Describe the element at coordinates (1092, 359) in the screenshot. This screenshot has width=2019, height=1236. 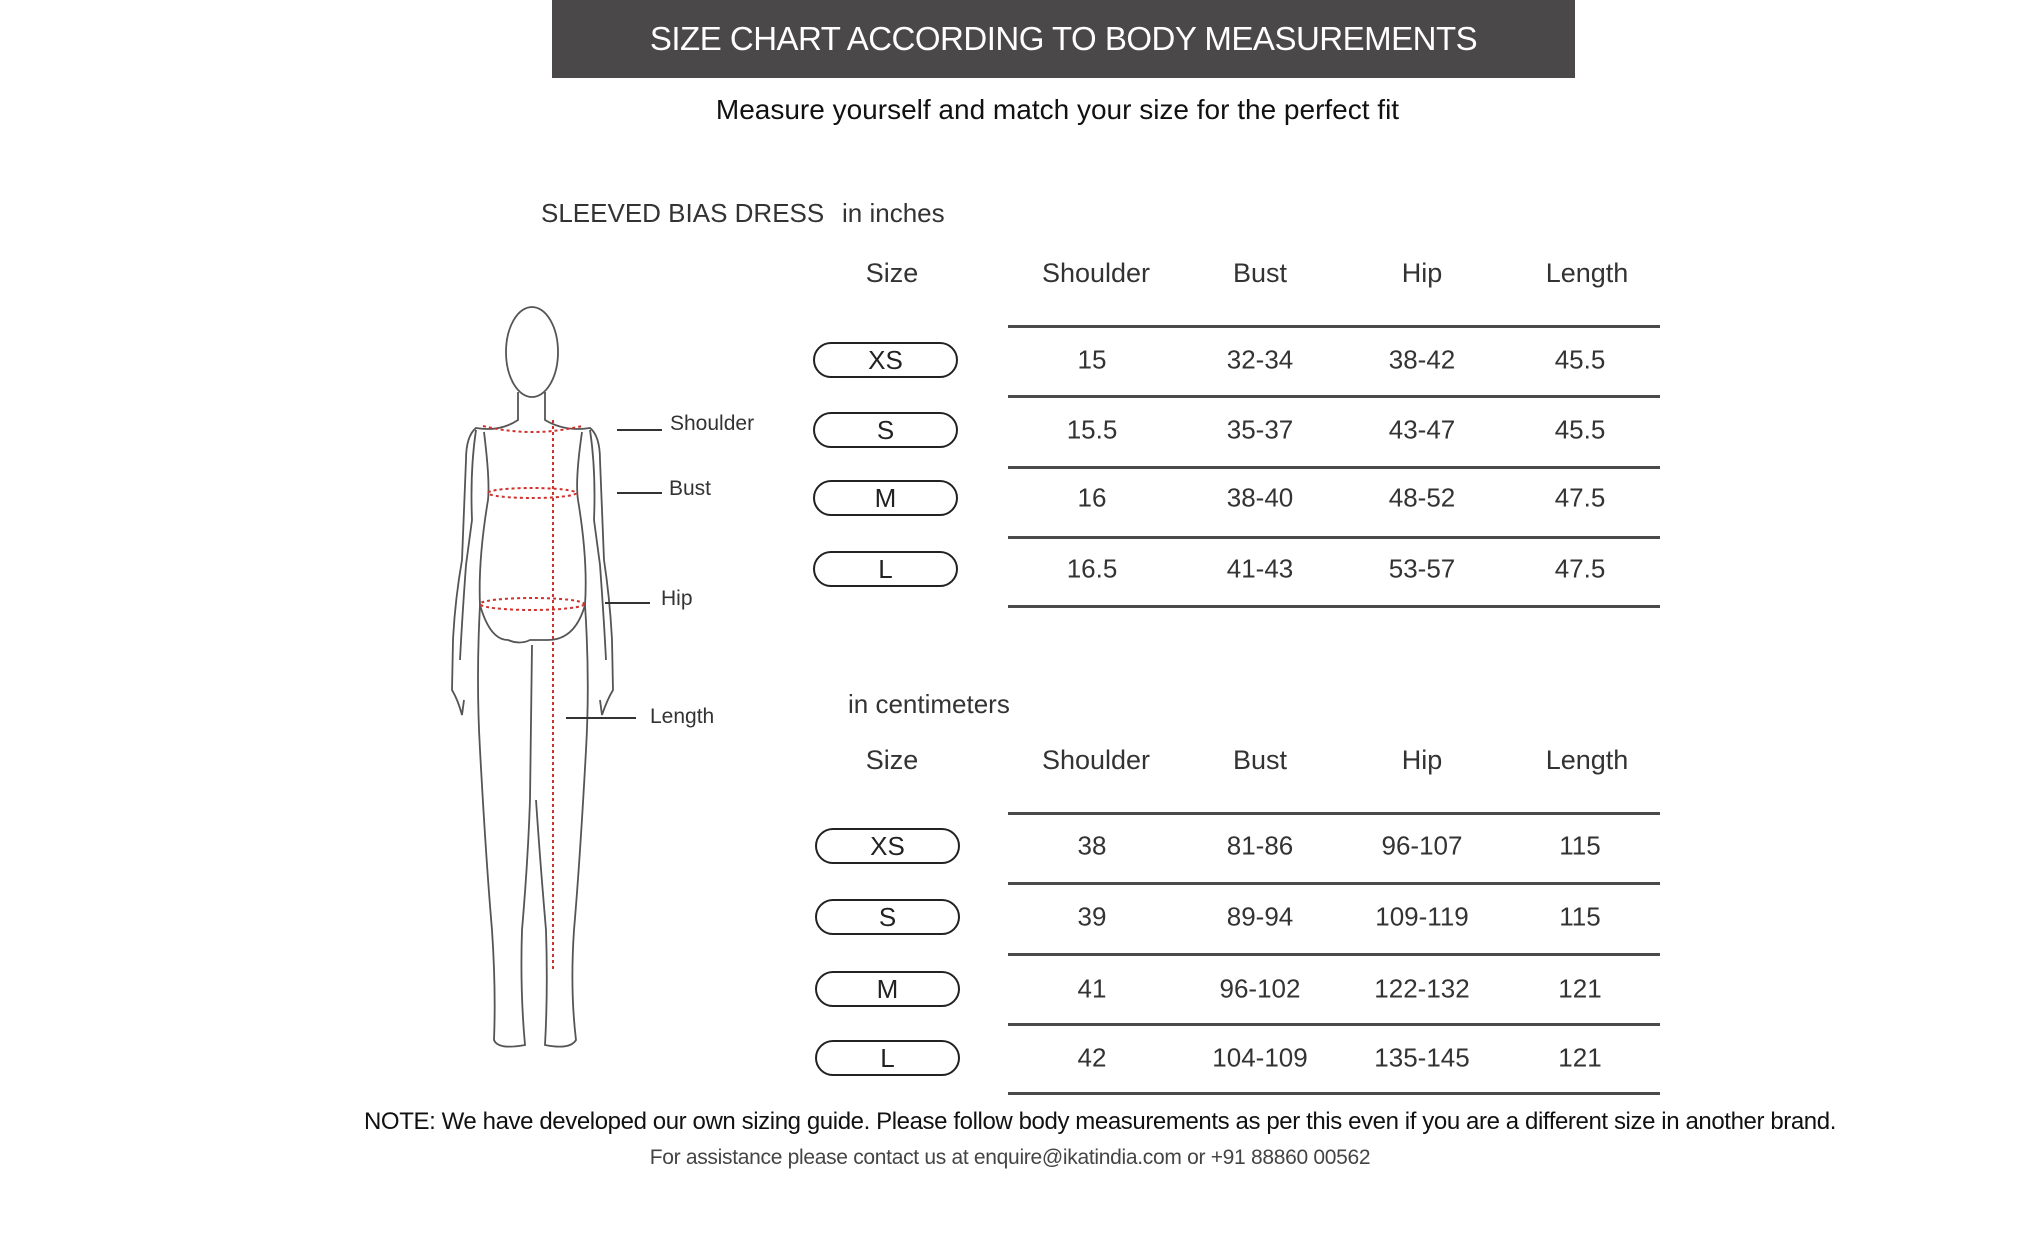
I see `table-cell-shoulder: 15` at that location.